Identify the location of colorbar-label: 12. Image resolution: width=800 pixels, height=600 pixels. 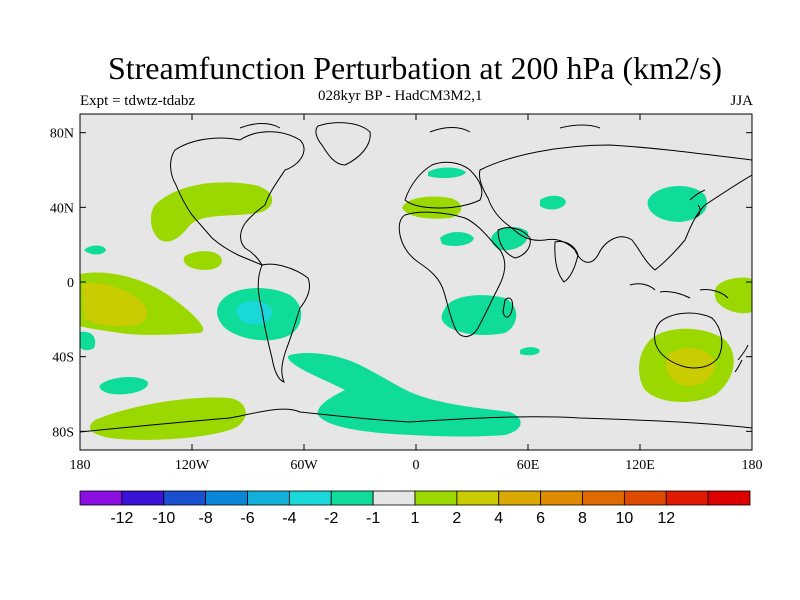
(666, 518).